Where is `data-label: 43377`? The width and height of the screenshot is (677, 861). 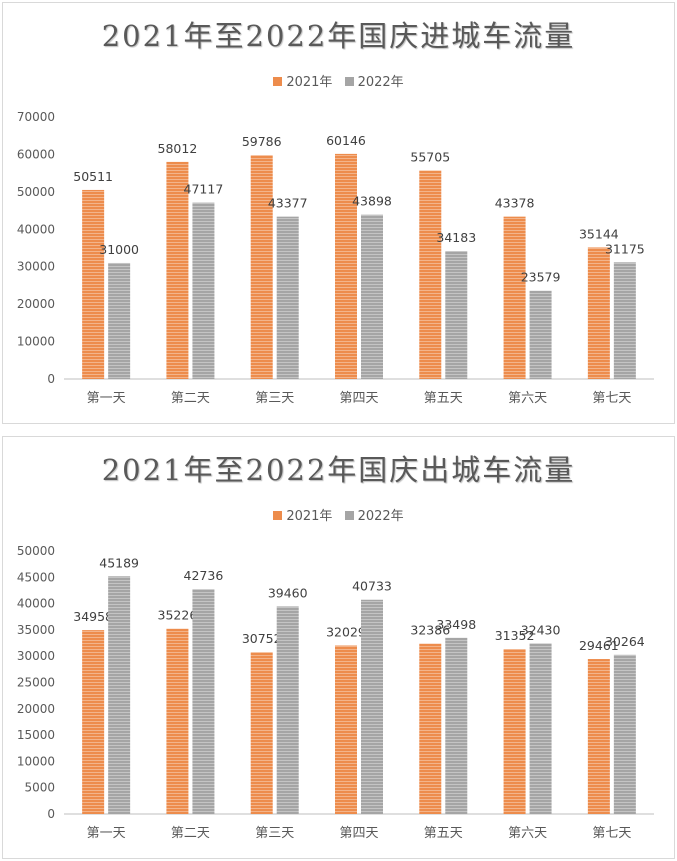 data-label: 43377 is located at coordinates (288, 203).